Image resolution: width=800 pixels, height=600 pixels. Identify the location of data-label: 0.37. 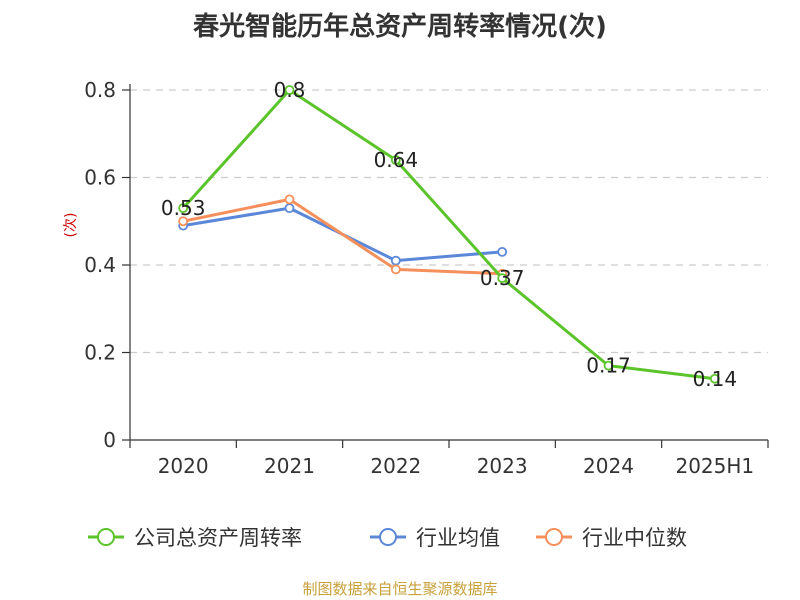
(502, 278).